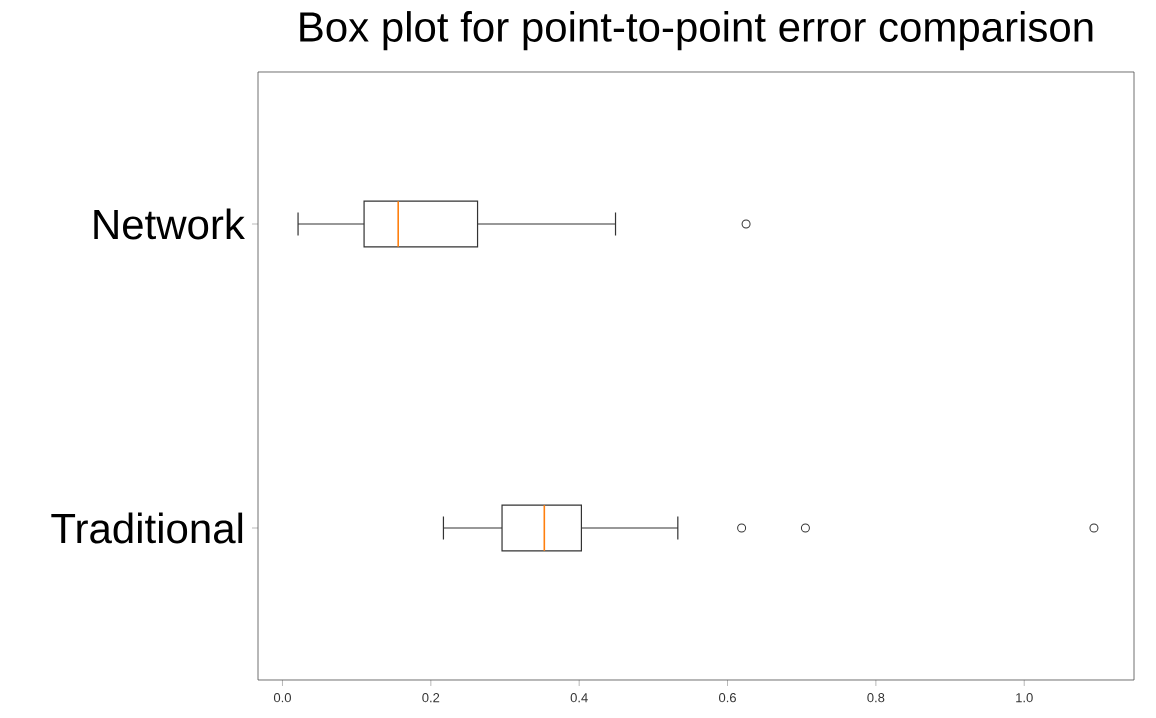  What do you see at coordinates (696, 31) in the screenshot?
I see `chart-title: Box plot for point-to-point error comparison` at bounding box center [696, 31].